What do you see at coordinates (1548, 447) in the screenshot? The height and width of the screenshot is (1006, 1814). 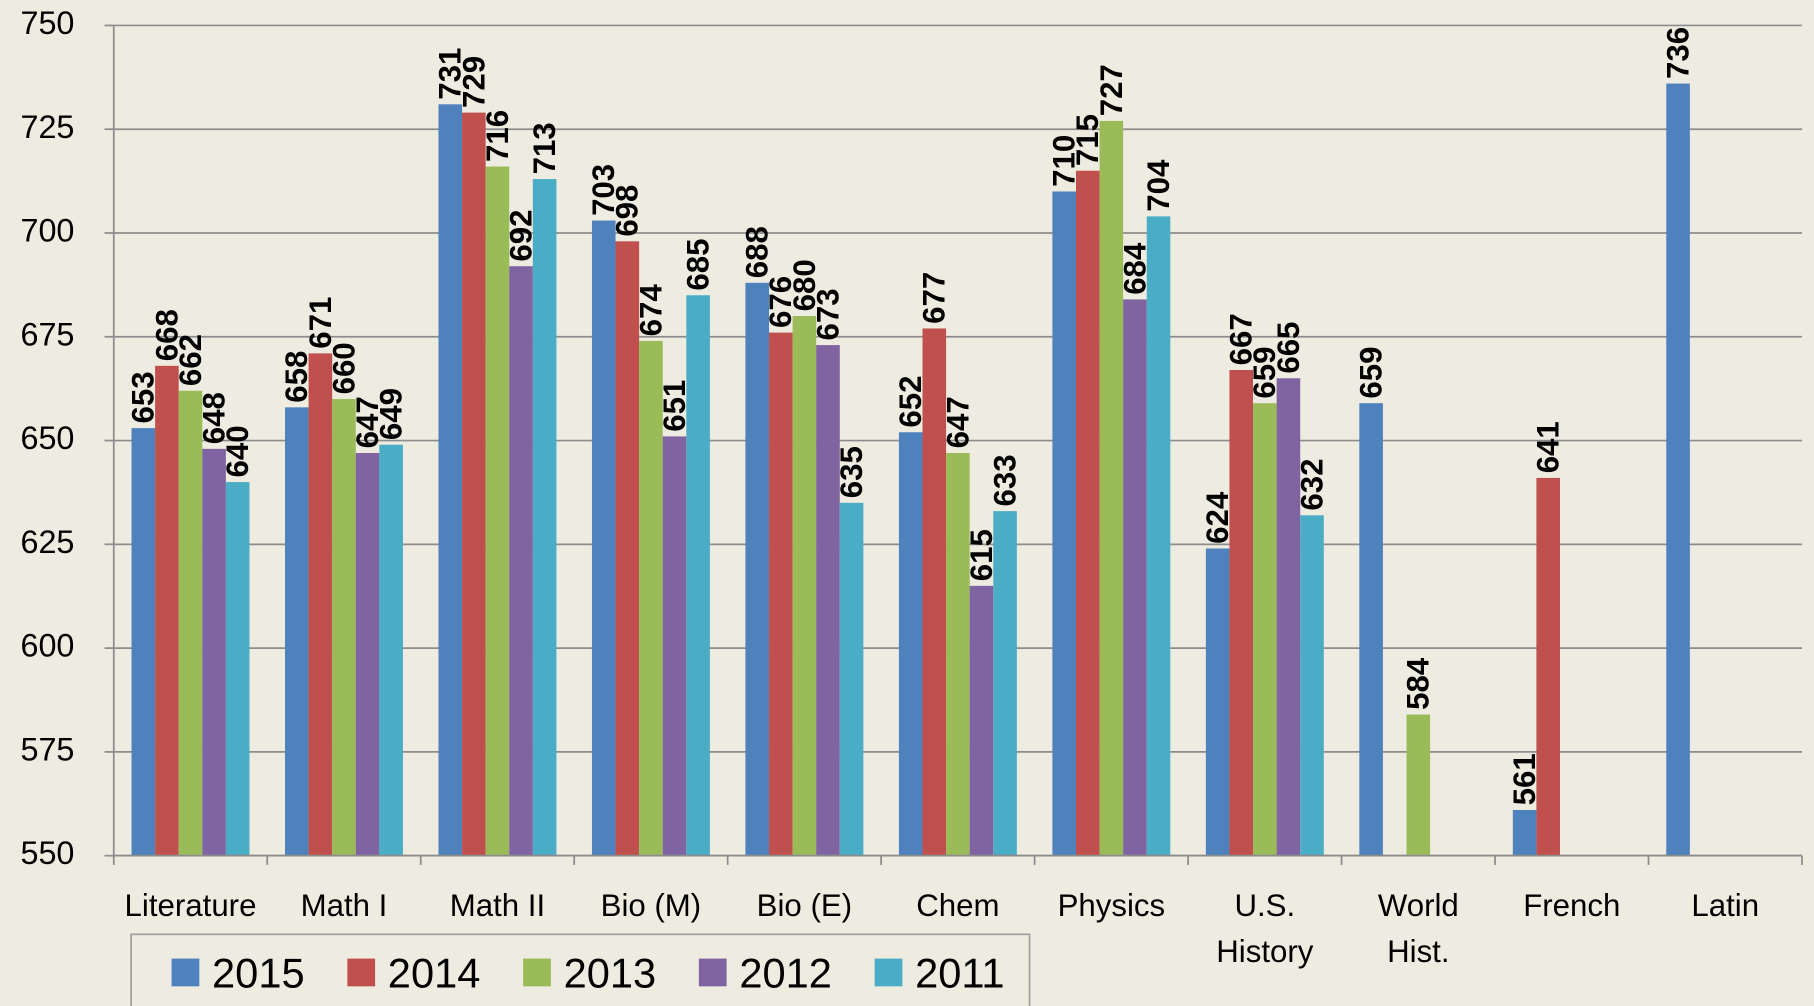 I see `data-label: 641` at bounding box center [1548, 447].